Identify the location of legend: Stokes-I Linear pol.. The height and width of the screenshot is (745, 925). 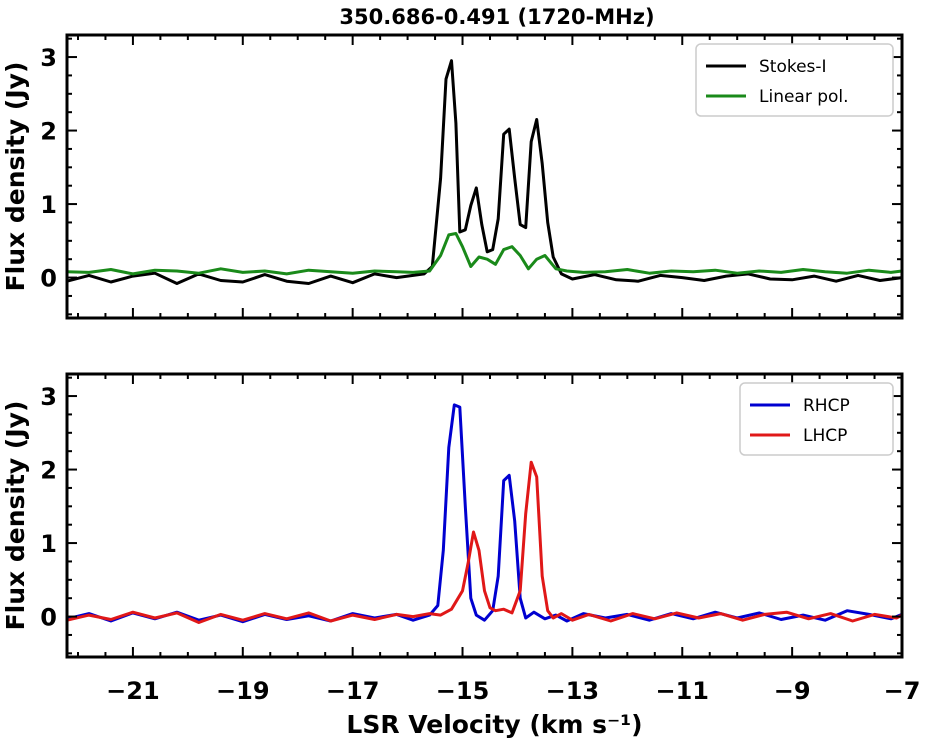
(794, 80).